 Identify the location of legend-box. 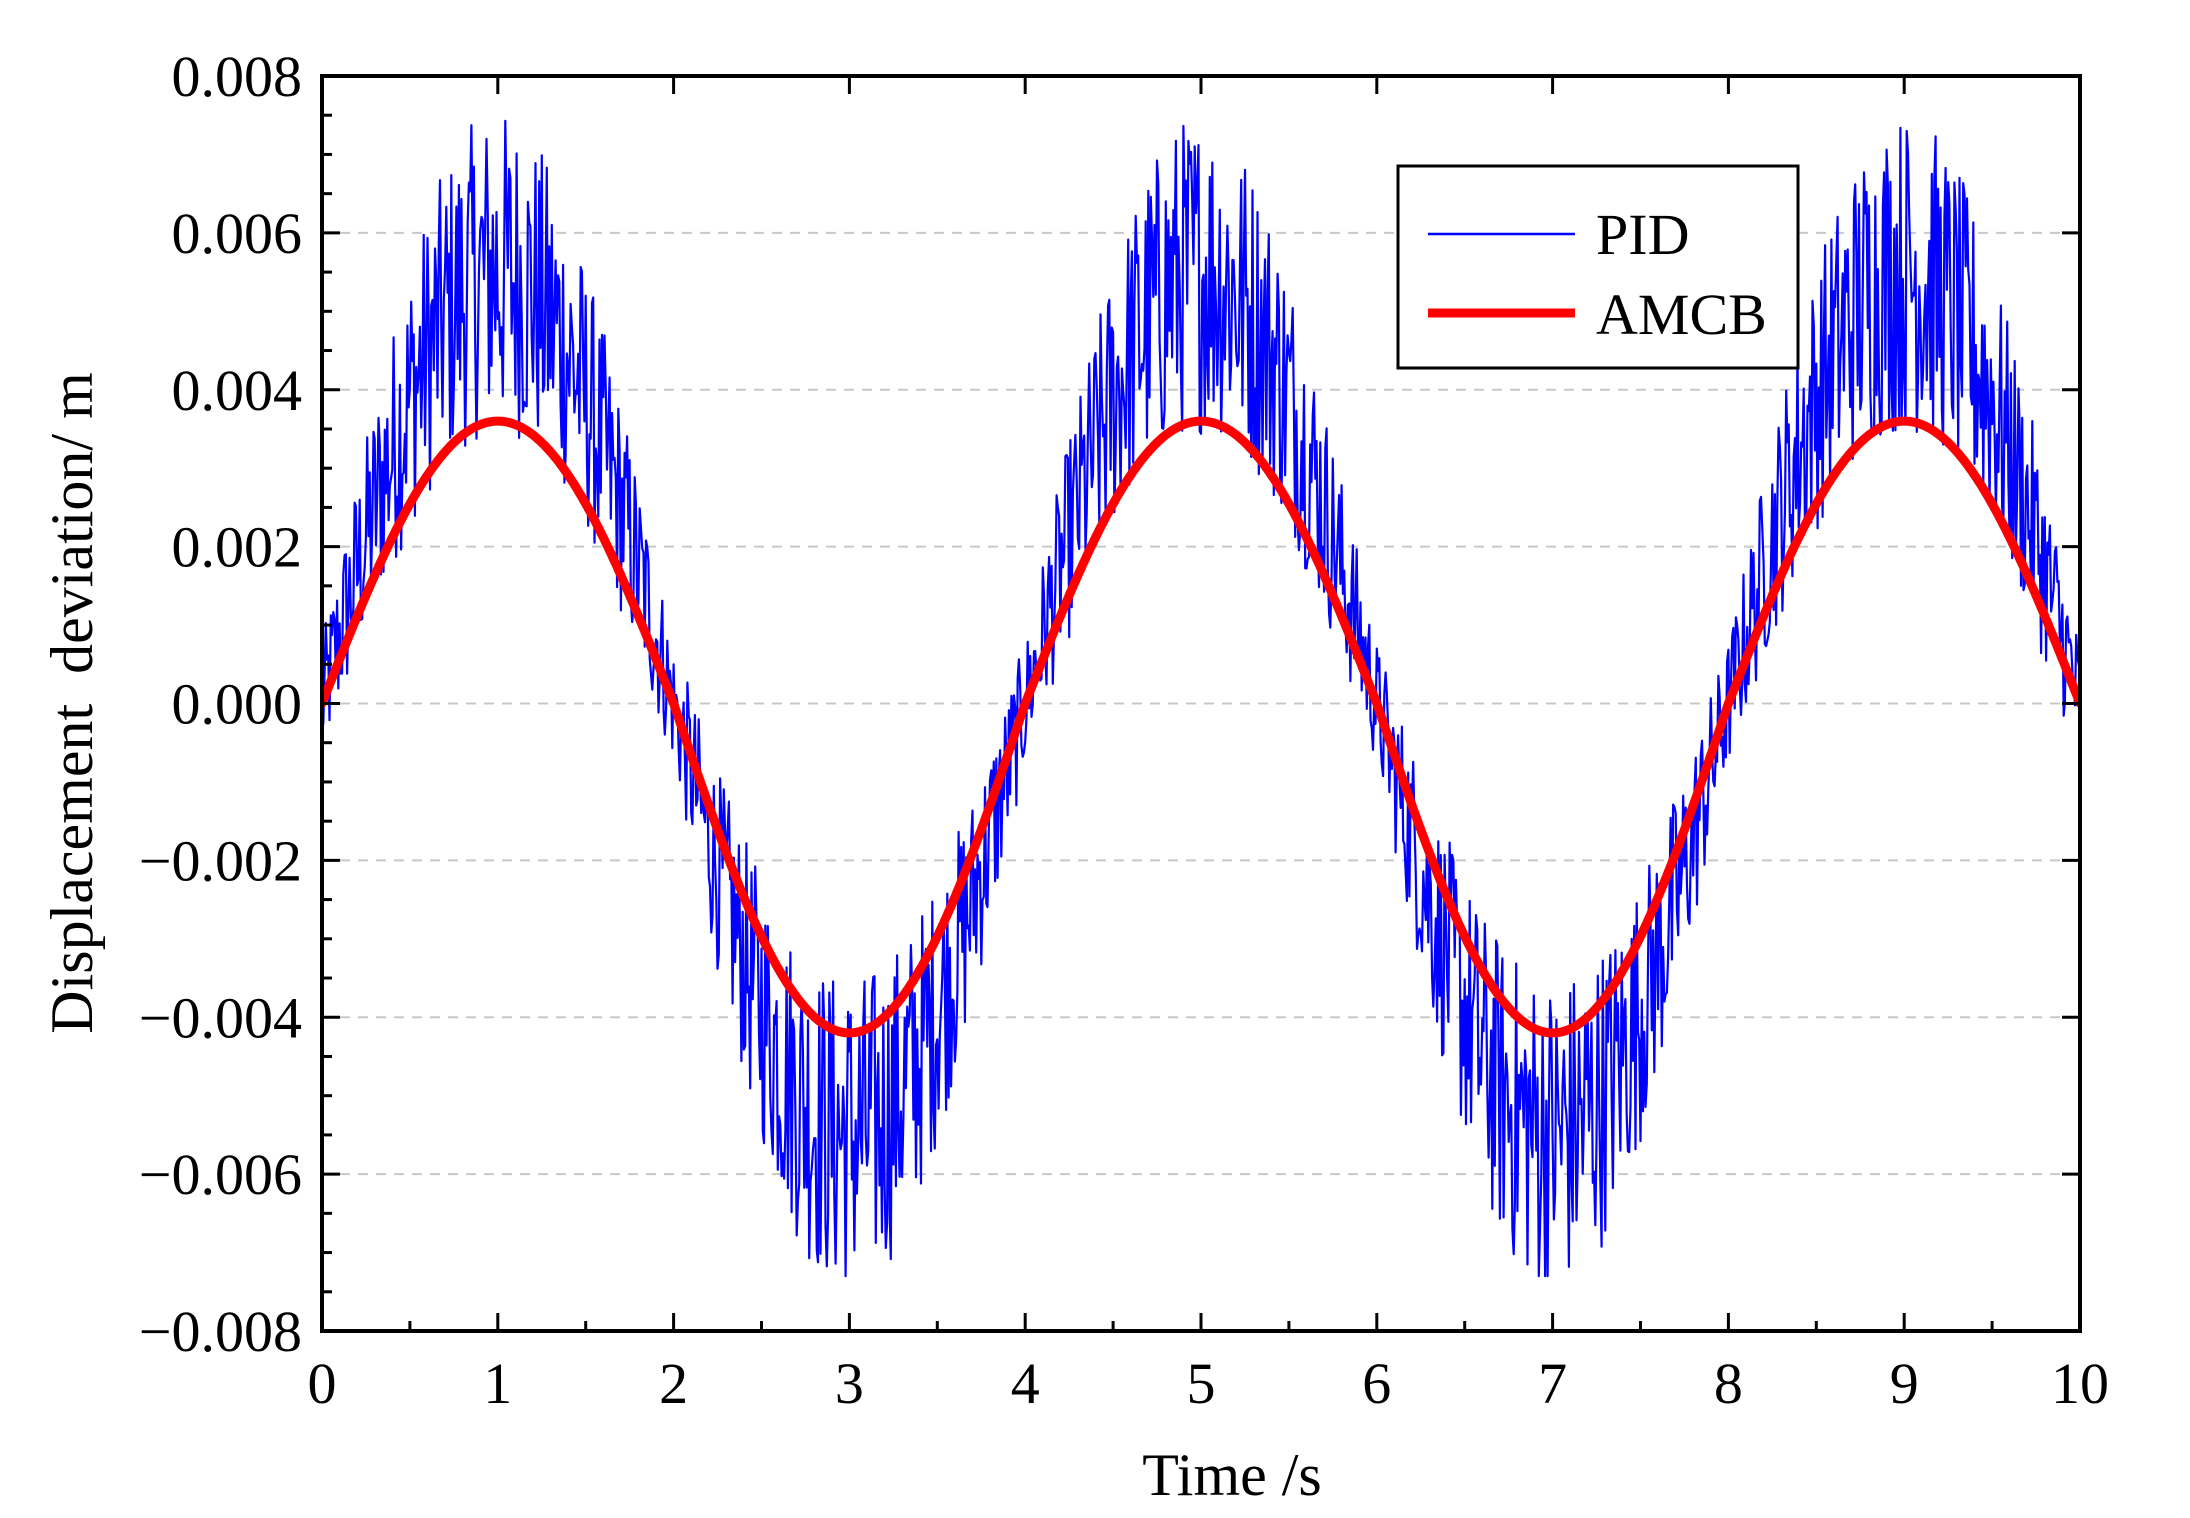
(1598, 267).